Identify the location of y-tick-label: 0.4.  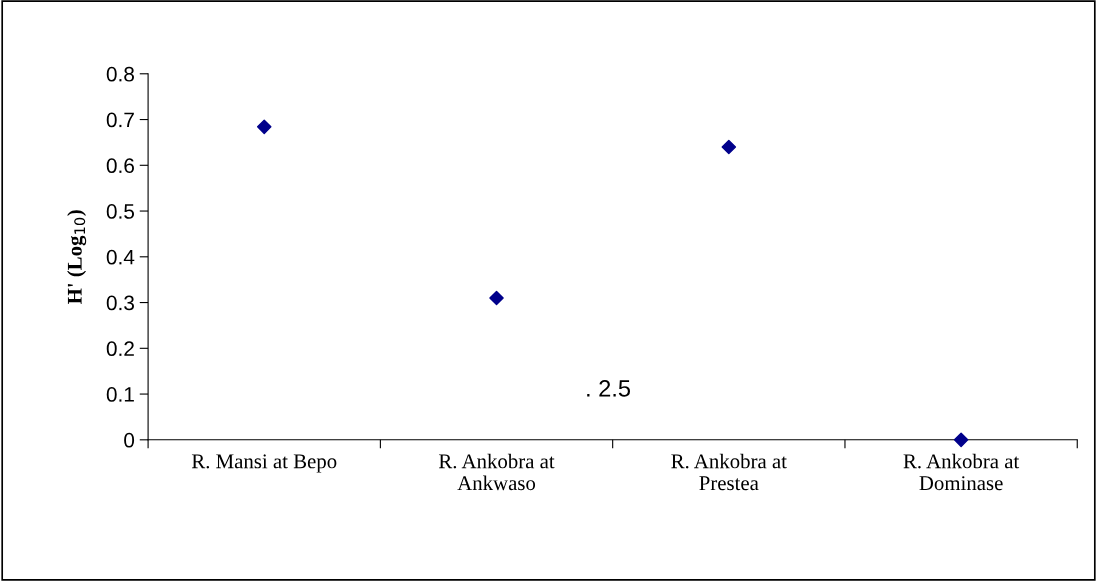
(120, 257).